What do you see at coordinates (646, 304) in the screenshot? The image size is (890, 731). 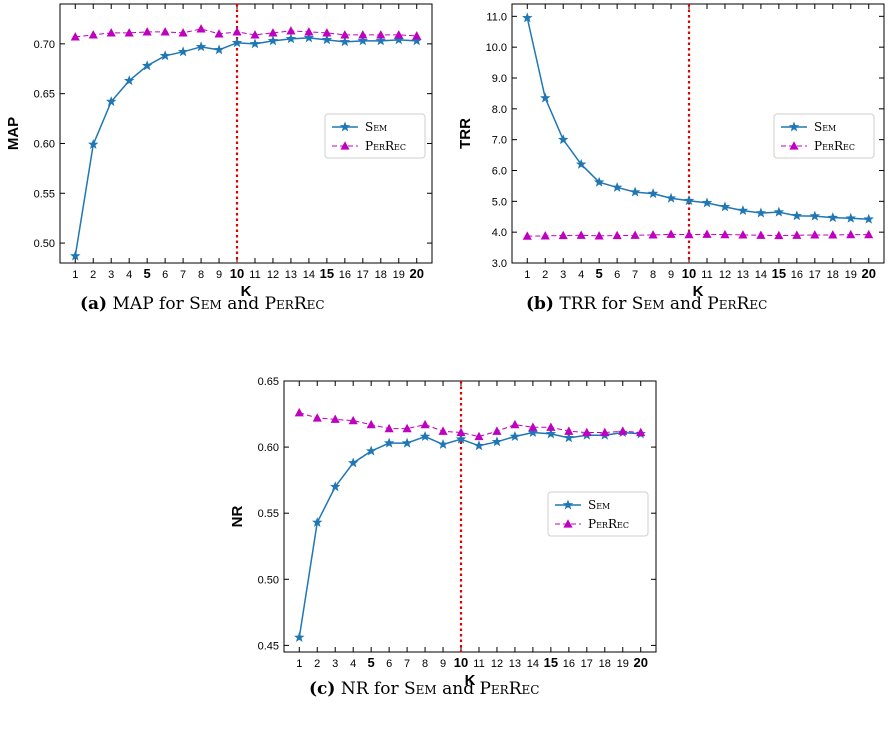 I see `caption: (b) TRR for Sem and PerRec` at bounding box center [646, 304].